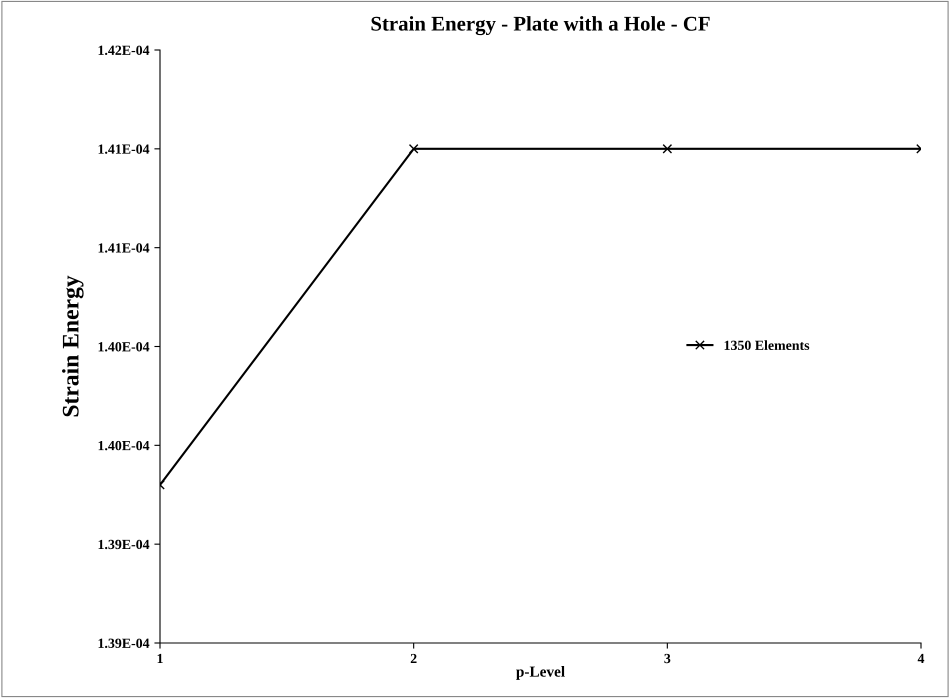 Image resolution: width=950 pixels, height=698 pixels. Describe the element at coordinates (540, 673) in the screenshot. I see `x-axis-title: p-Level` at that location.